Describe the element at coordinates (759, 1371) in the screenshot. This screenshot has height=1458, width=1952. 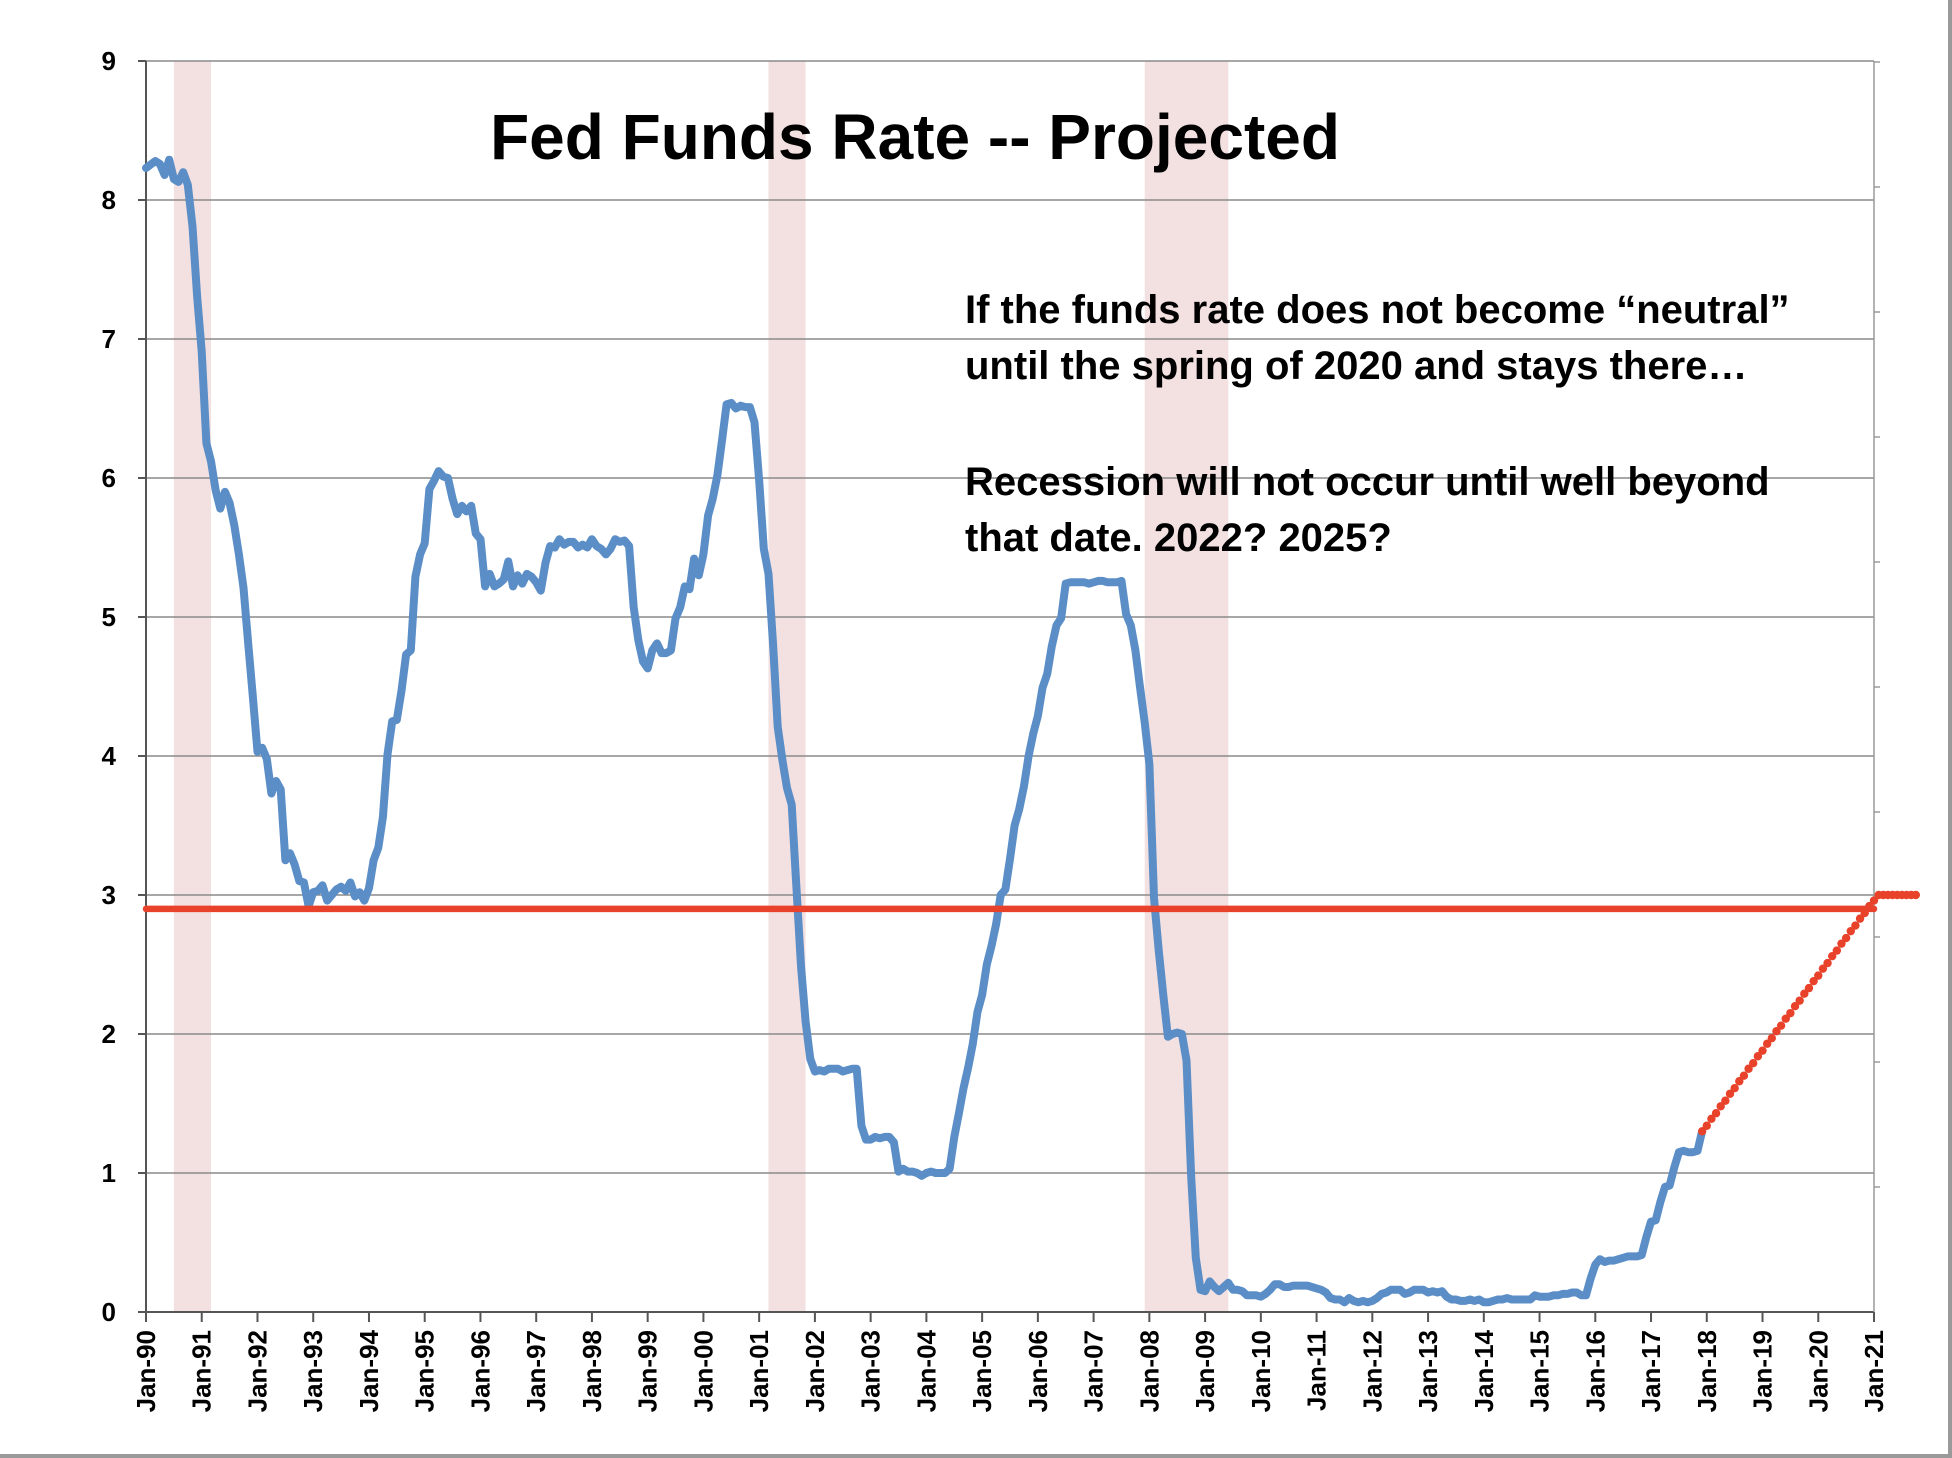
I see `x-tick-label: Jan-01` at that location.